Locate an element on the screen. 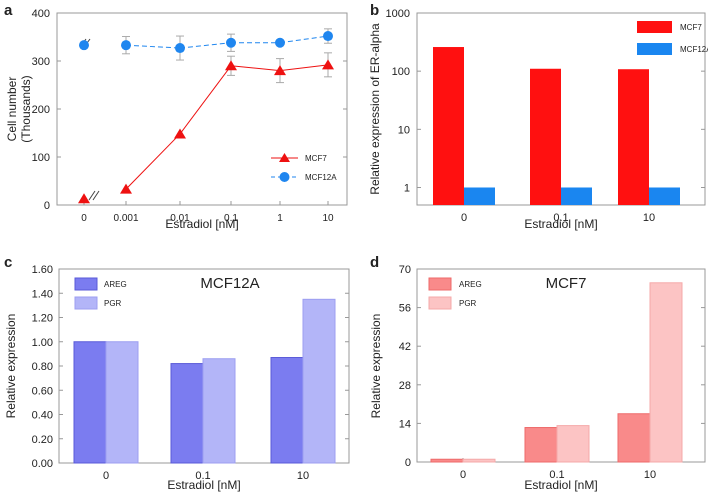 The image size is (708, 497). series-line-mcf12a is located at coordinates (205, 45).